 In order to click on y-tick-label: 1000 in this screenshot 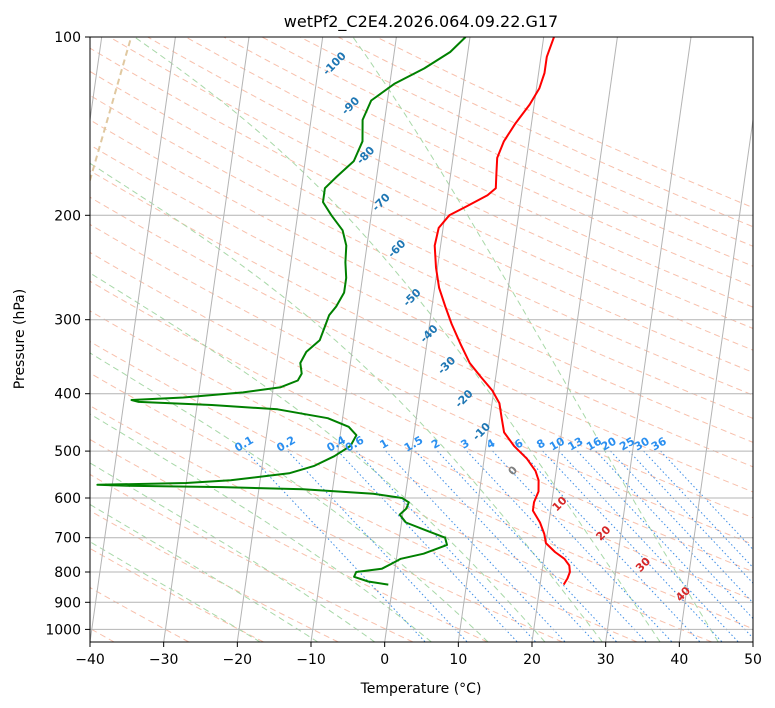, I will do `click(63, 630)`.